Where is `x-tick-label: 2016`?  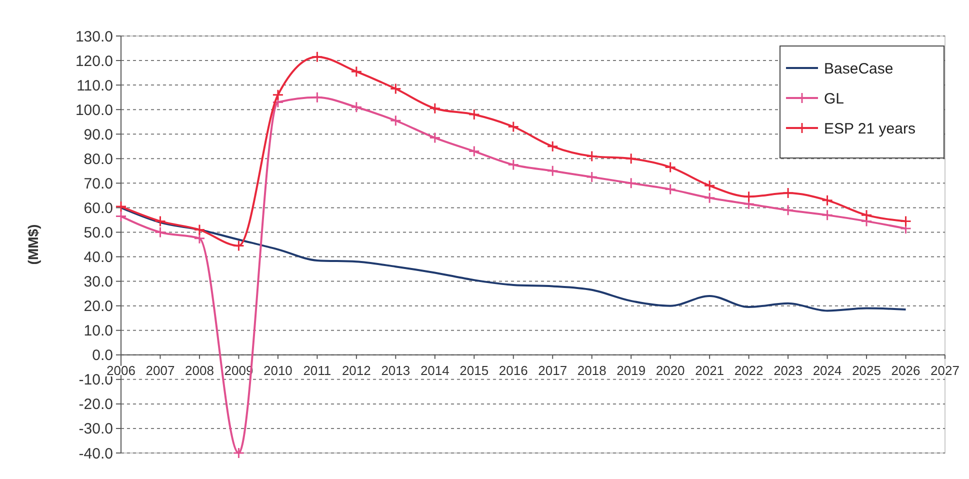
x-tick-label: 2016 is located at coordinates (513, 370).